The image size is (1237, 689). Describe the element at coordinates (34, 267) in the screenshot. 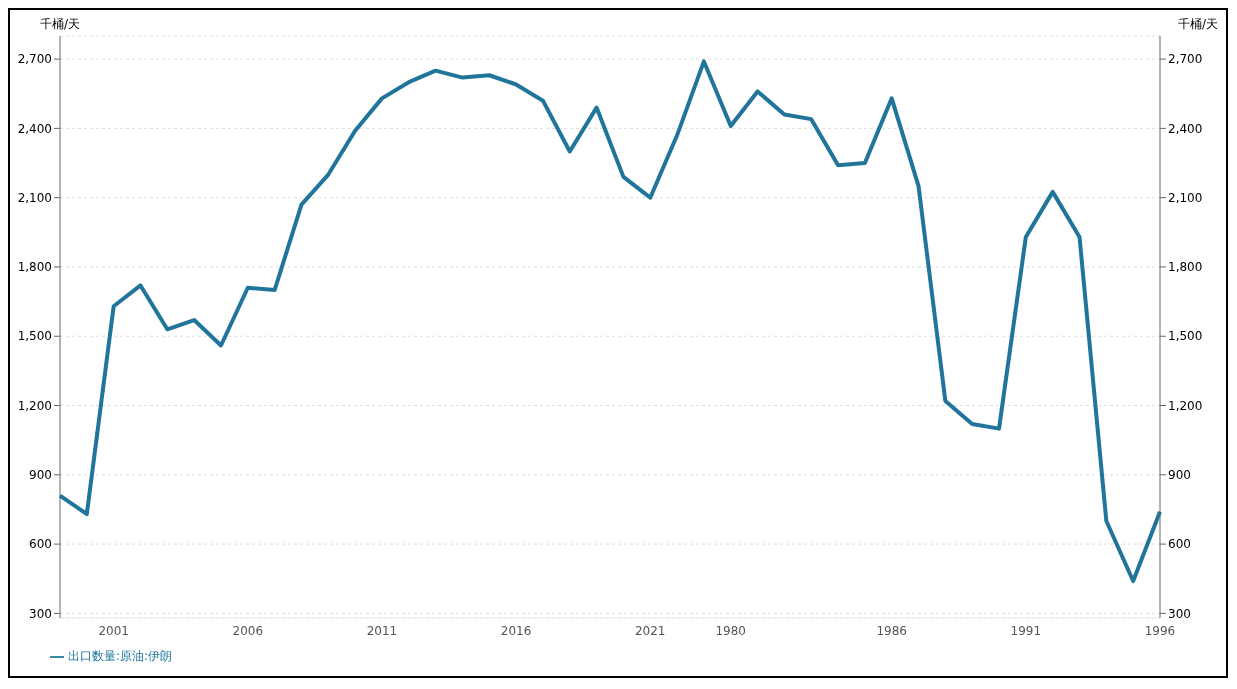

I see `y-tick-label: 1,800` at that location.